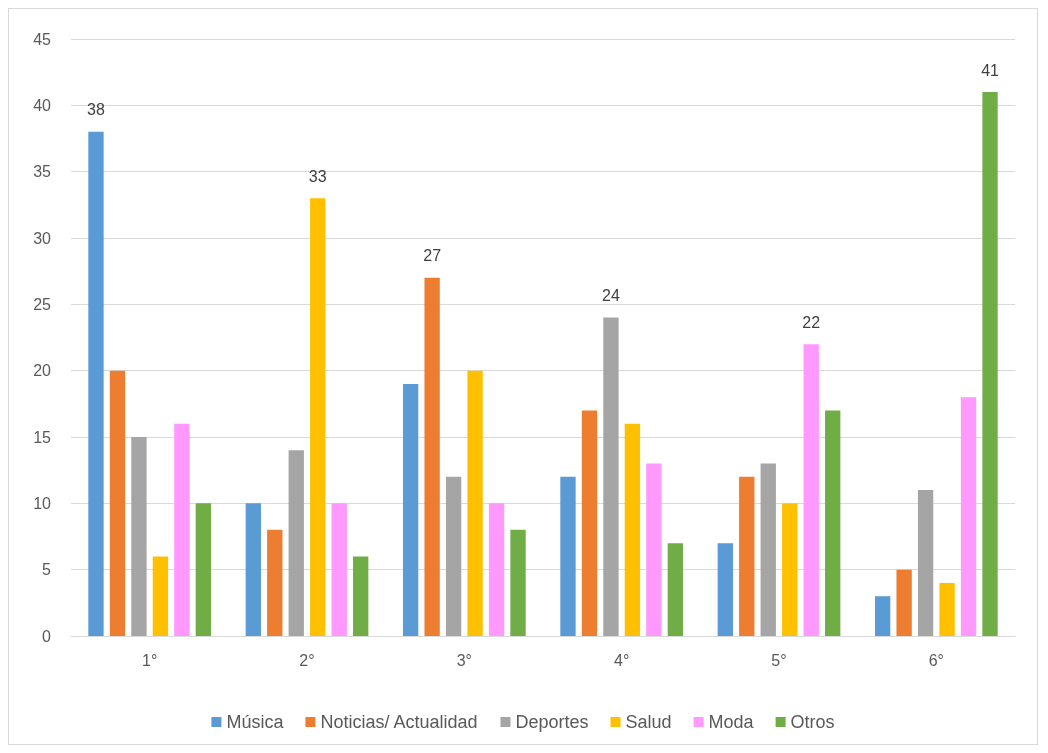  I want to click on data-label: 22, so click(811, 322).